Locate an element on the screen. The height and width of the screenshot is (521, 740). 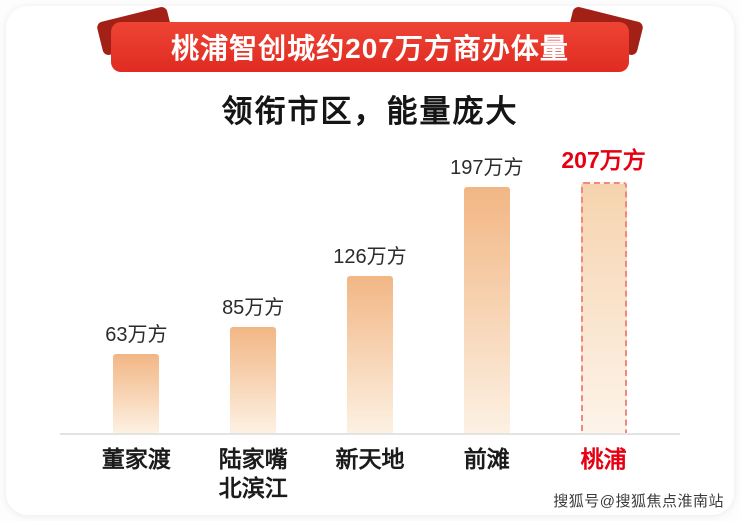
bar-value-label: 63万方 is located at coordinates (136, 335).